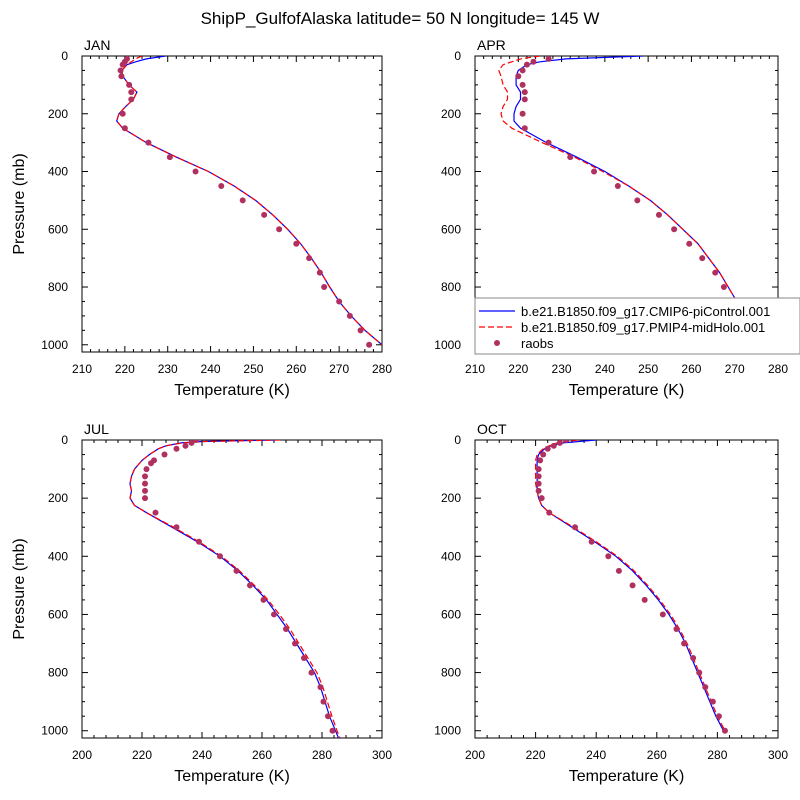  What do you see at coordinates (475, 369) in the screenshot?
I see `x-tick-label: 210` at bounding box center [475, 369].